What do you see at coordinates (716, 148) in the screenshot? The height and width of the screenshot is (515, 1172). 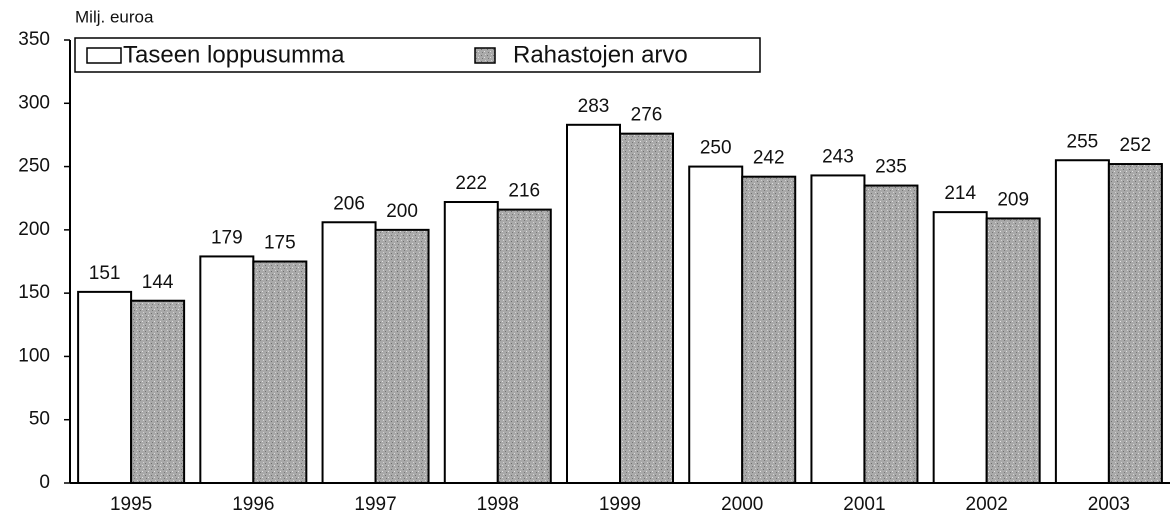 I see `value-label: 250` at bounding box center [716, 148].